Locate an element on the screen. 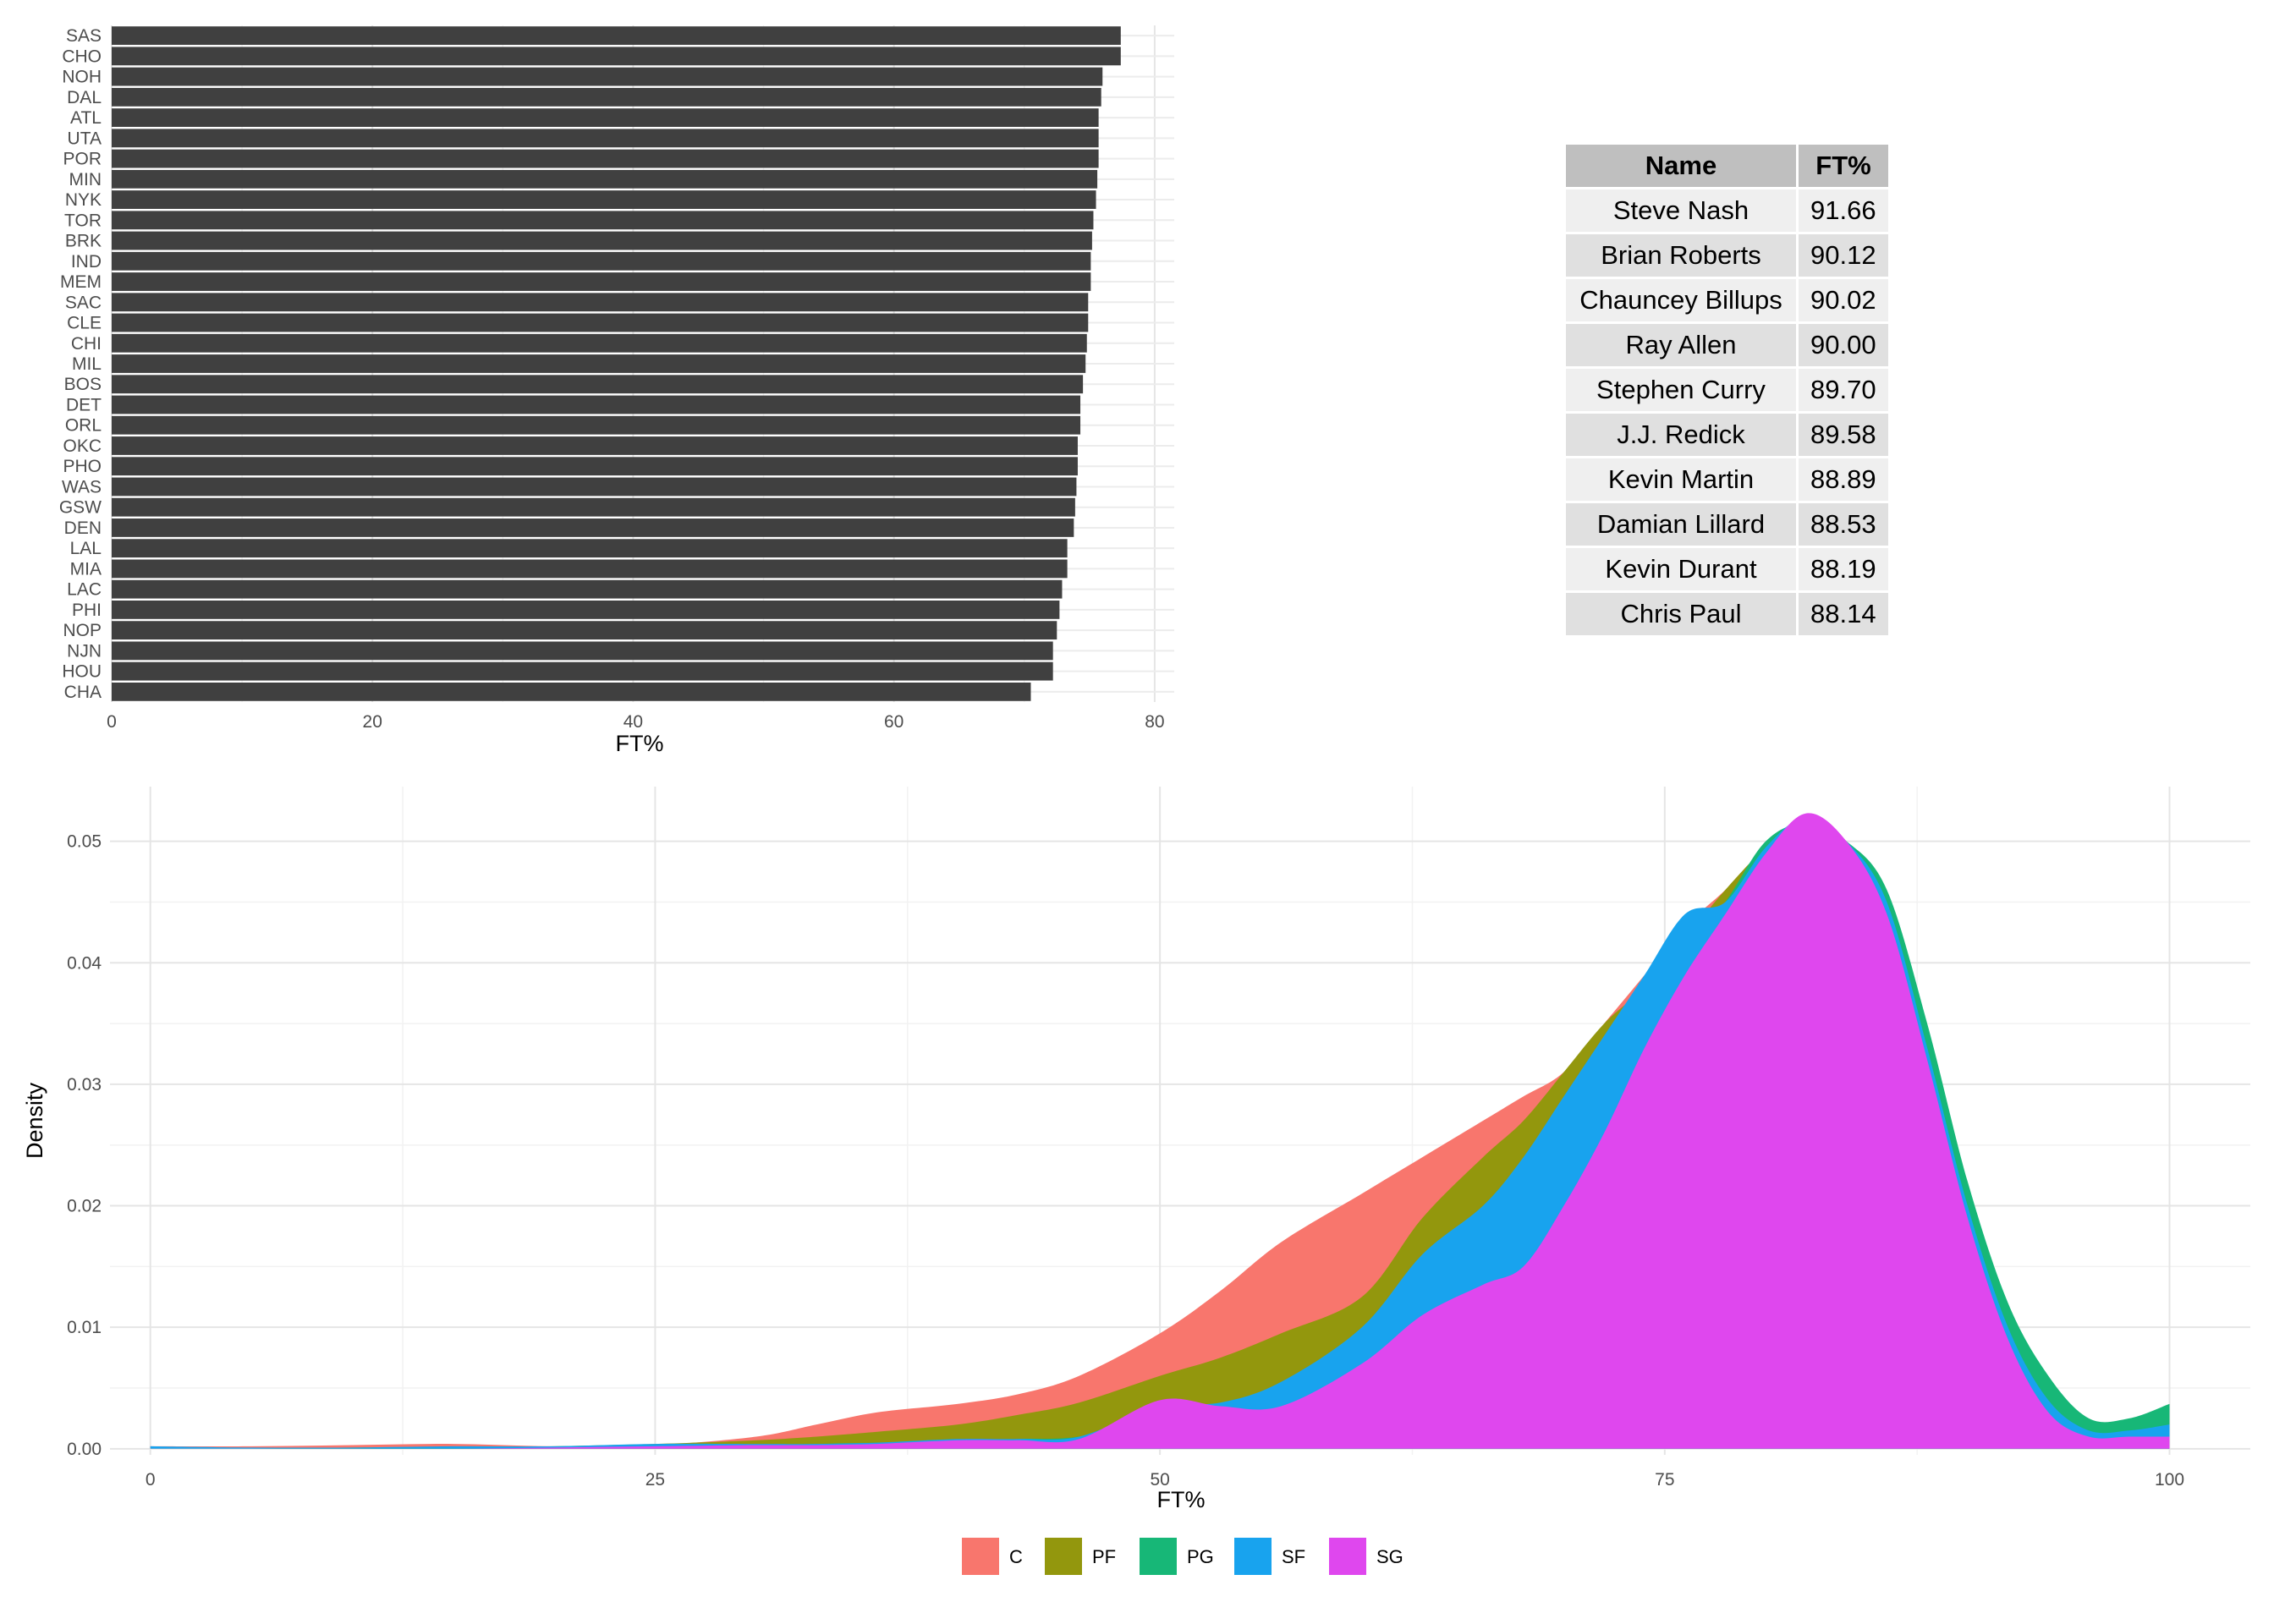 This screenshot has height=1624, width=2274. bar-category-label: WAS is located at coordinates (82, 487).